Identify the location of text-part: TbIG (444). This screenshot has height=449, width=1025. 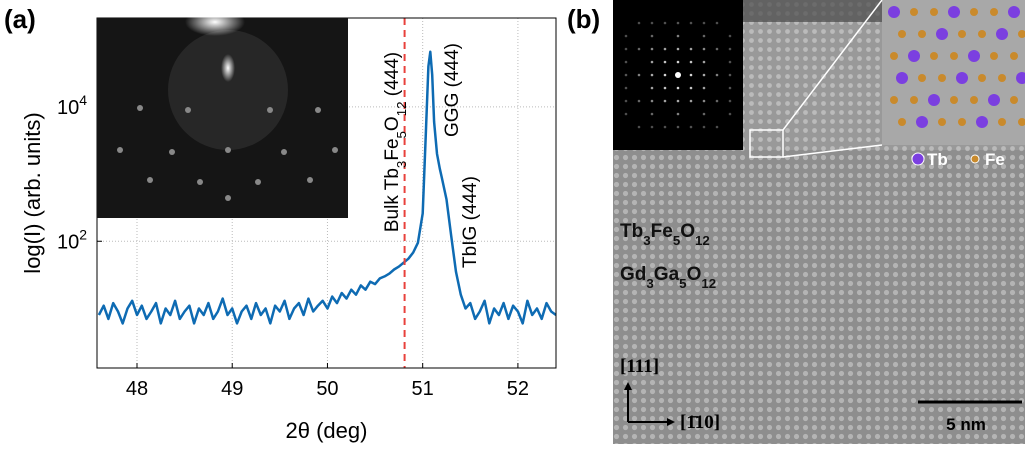
(470, 222).